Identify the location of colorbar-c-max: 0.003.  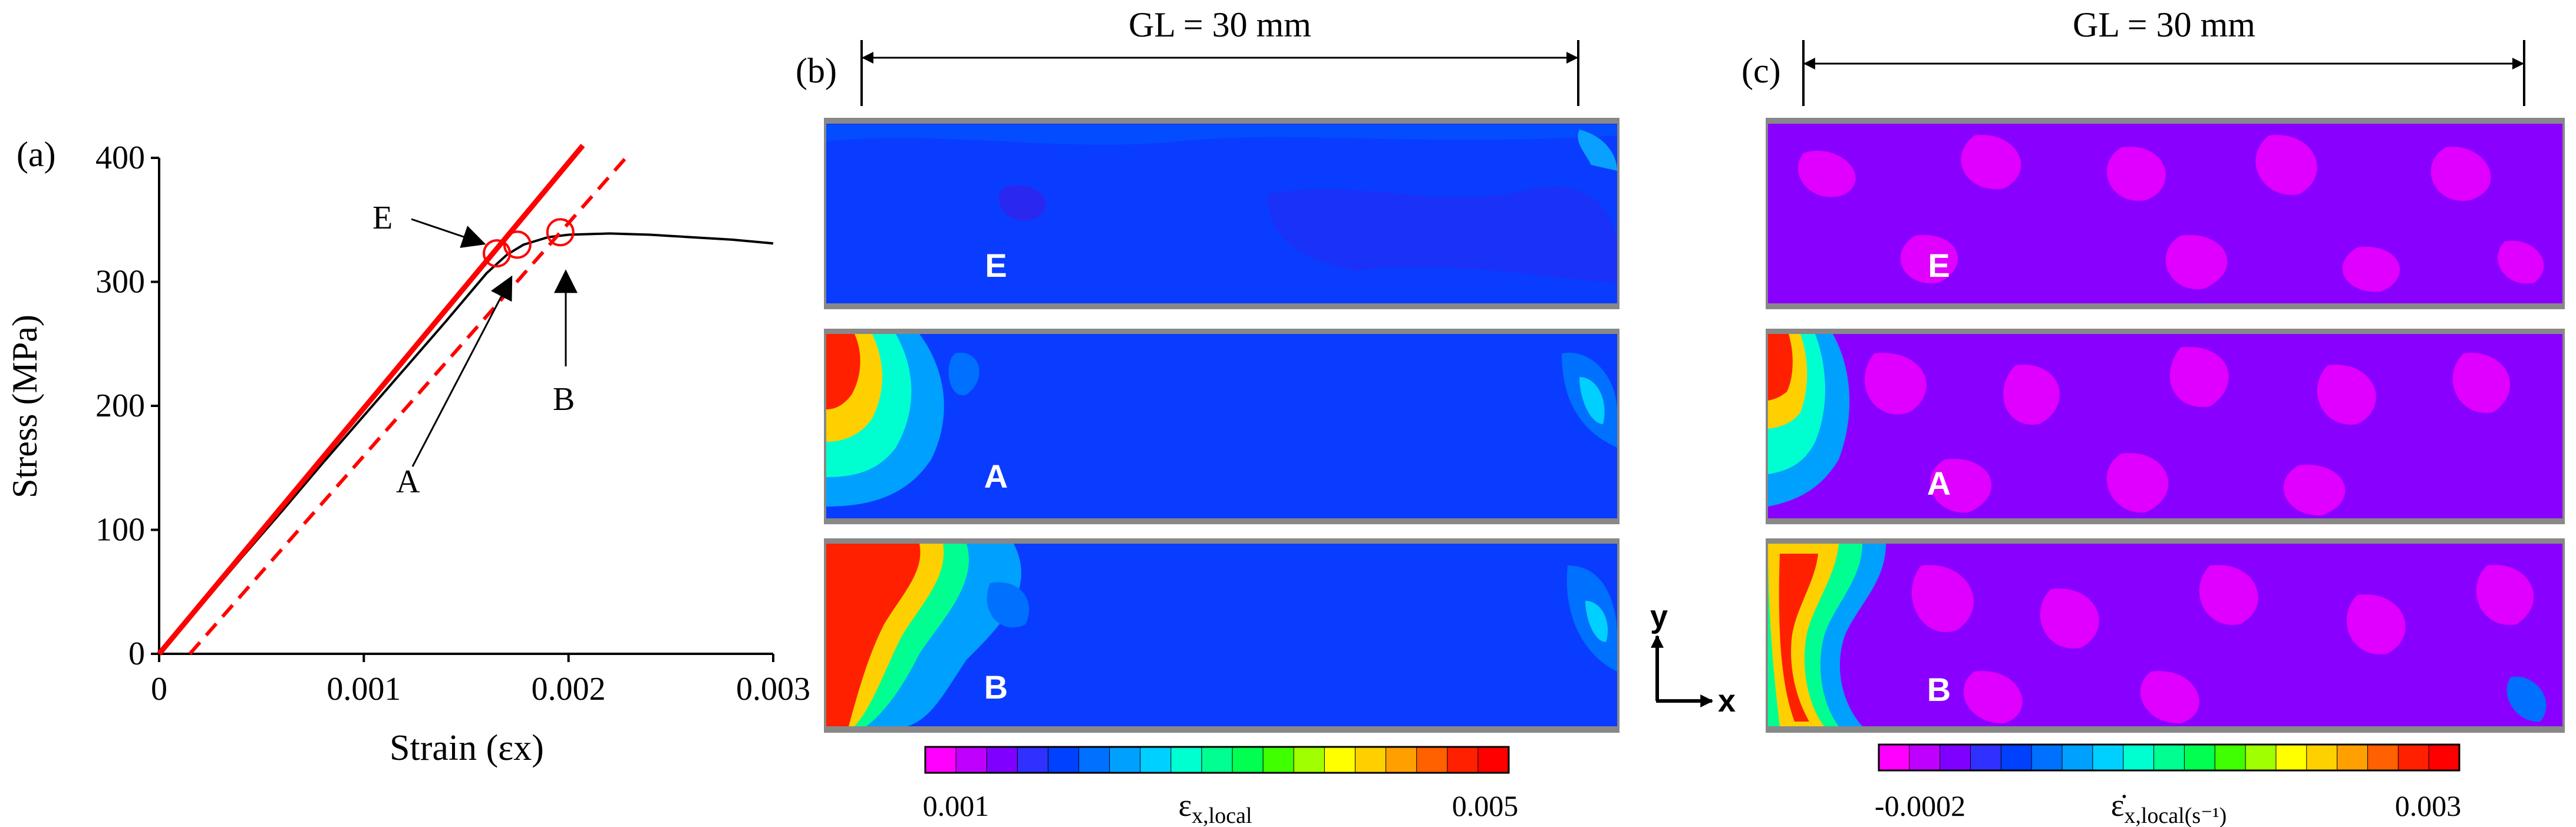
(2428, 806).